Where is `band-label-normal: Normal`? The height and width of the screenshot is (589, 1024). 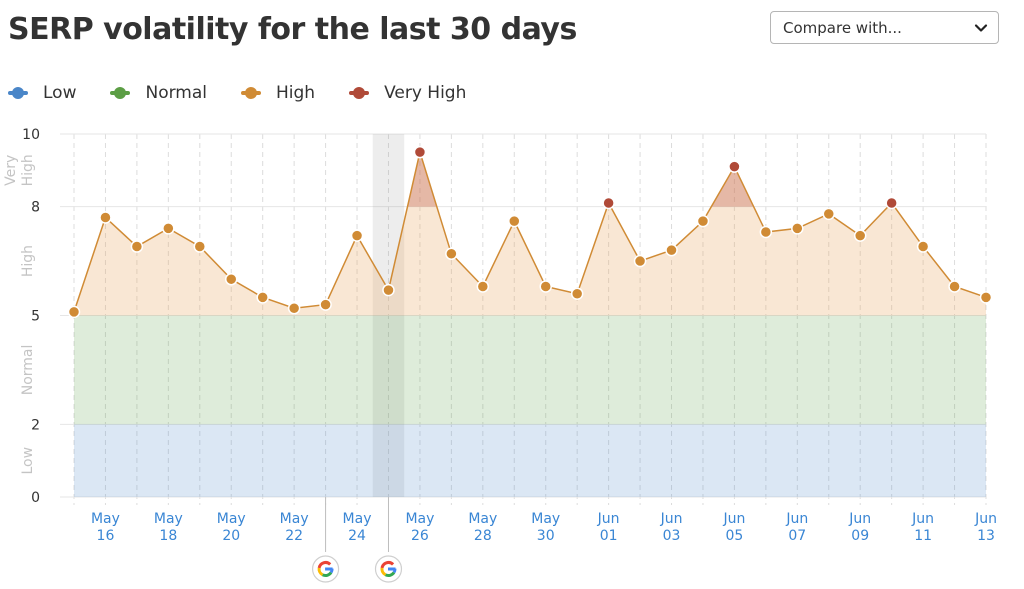 band-label-normal: Normal is located at coordinates (28, 370).